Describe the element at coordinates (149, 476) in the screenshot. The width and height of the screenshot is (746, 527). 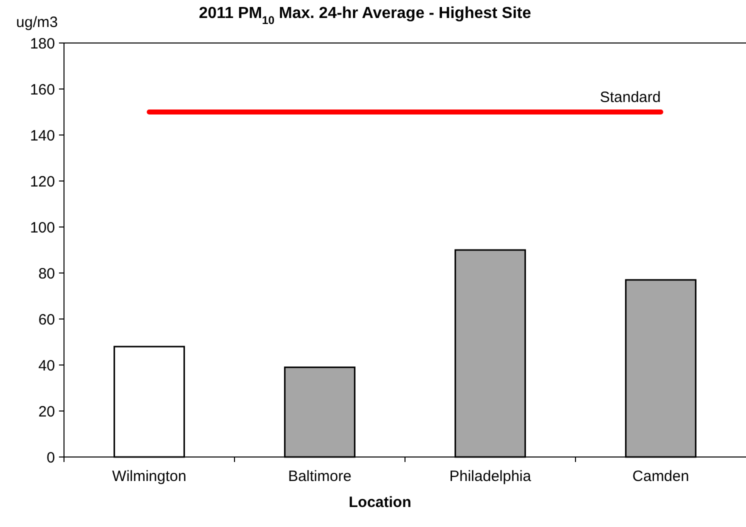
I see `x-tick-label: Wilmington` at that location.